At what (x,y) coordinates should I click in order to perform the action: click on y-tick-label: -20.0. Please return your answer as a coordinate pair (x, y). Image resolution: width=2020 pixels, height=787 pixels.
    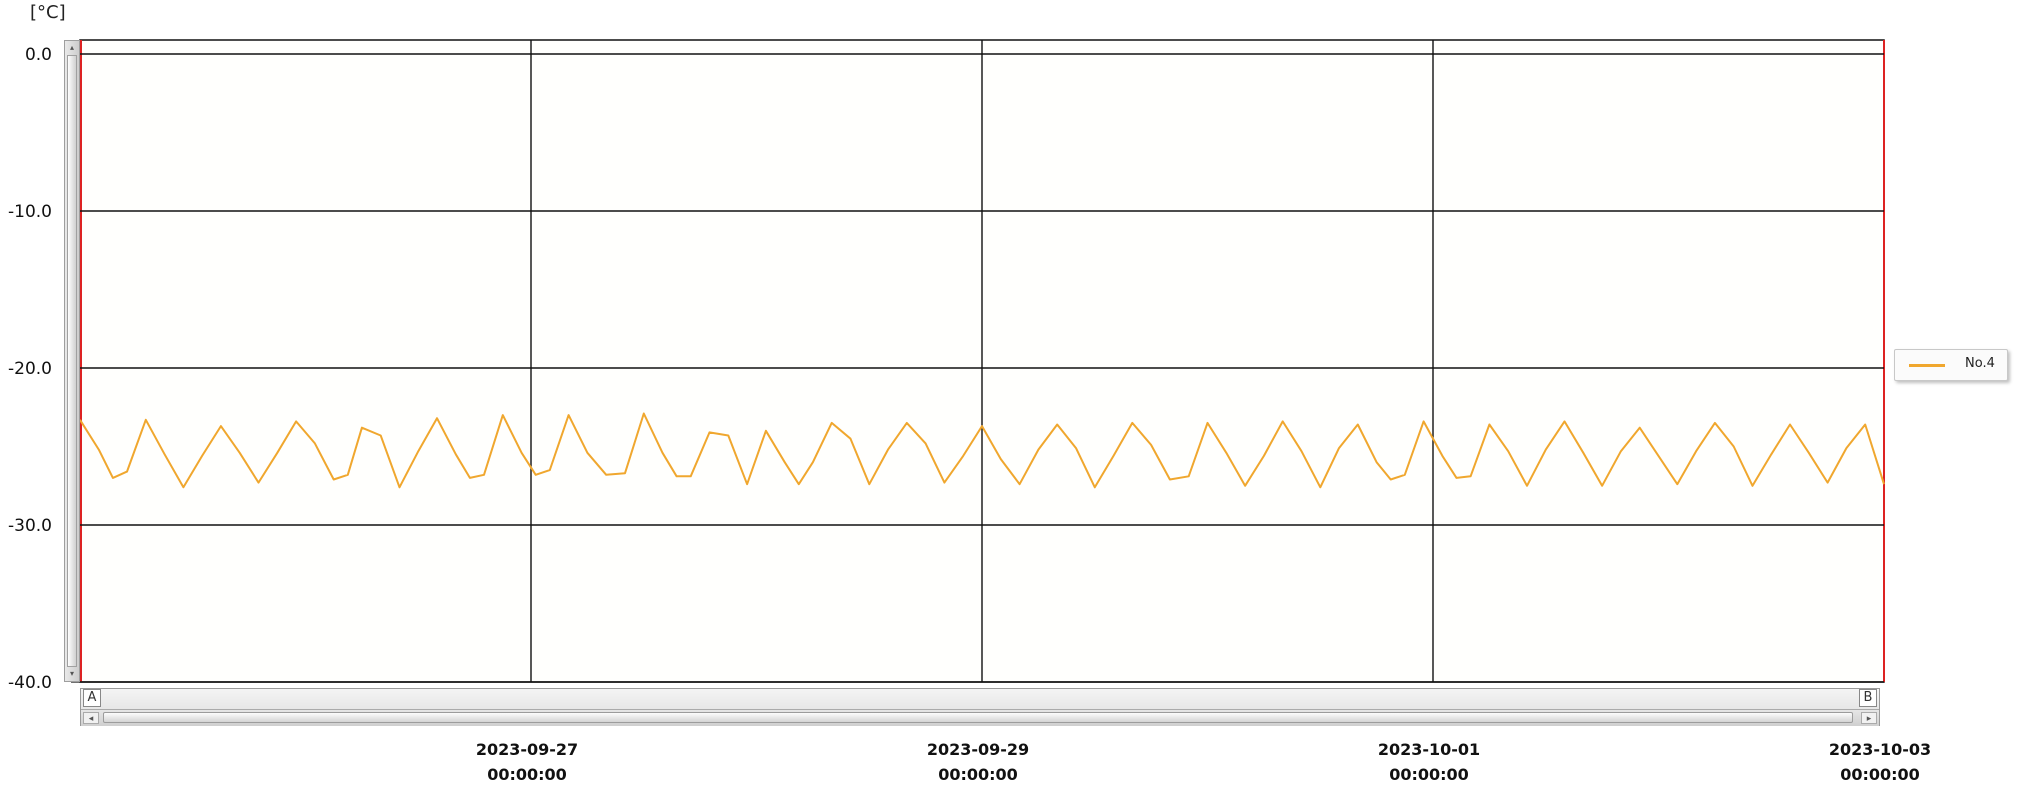
    Looking at the image, I should click on (30, 369).